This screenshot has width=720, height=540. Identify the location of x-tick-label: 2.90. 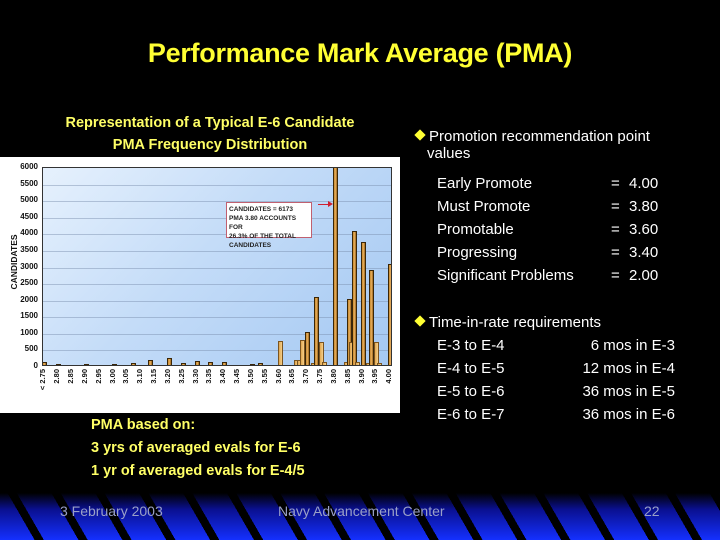
(84, 376).